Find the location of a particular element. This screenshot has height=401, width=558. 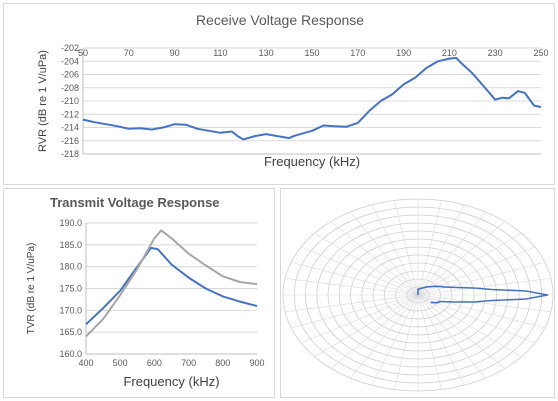

y-tick-label: 175.0 is located at coordinates (70, 289).